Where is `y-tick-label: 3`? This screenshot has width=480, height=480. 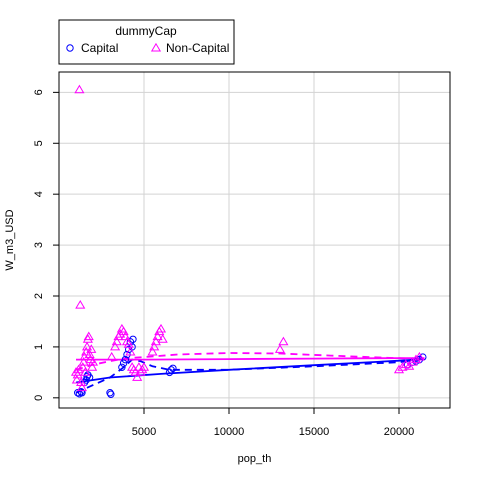 y-tick-label: 3 is located at coordinates (39, 245).